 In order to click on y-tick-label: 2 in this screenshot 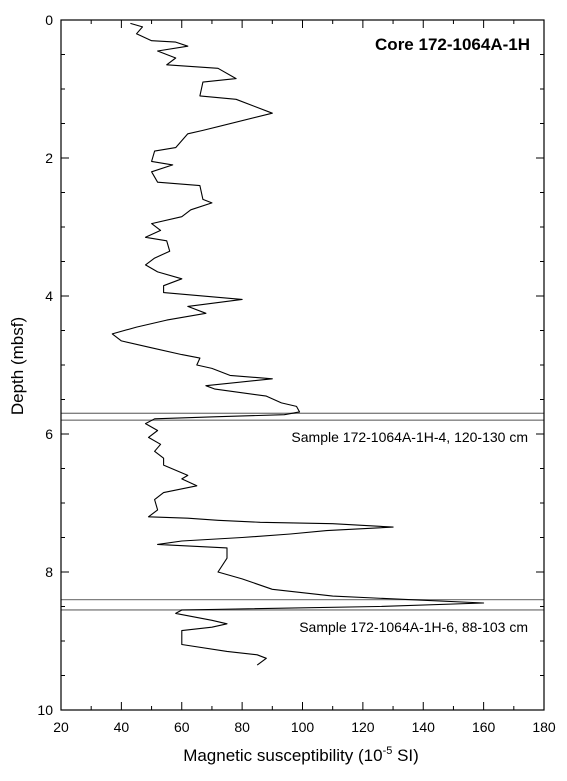, I will do `click(49, 158)`.